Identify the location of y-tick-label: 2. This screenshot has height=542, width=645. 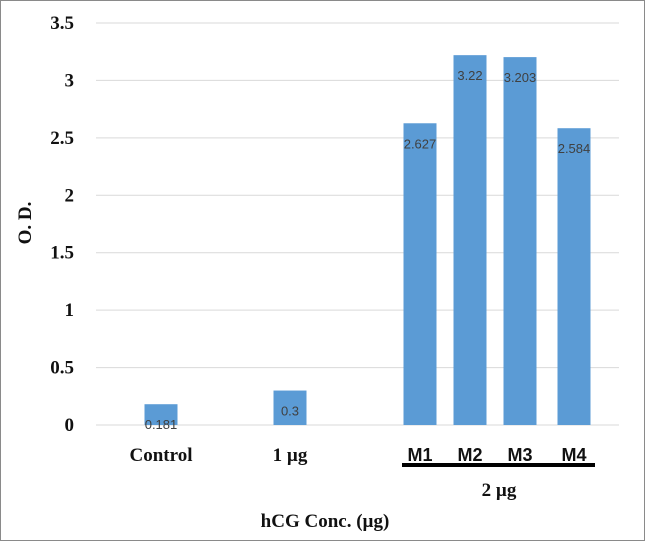
(70, 195).